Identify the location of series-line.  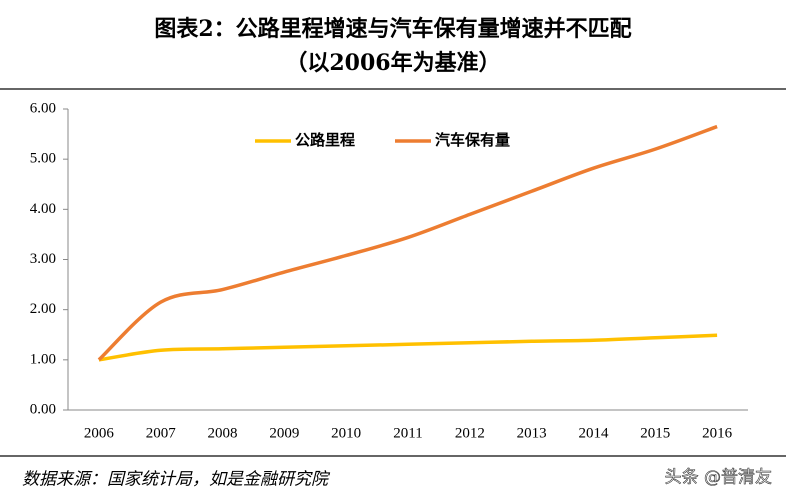
(408, 347).